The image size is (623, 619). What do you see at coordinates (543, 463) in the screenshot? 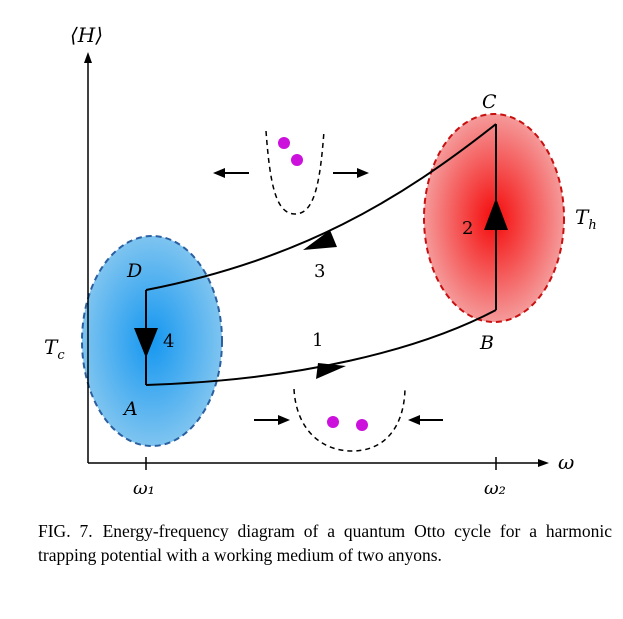
I see `x-axis-arrowhead` at bounding box center [543, 463].